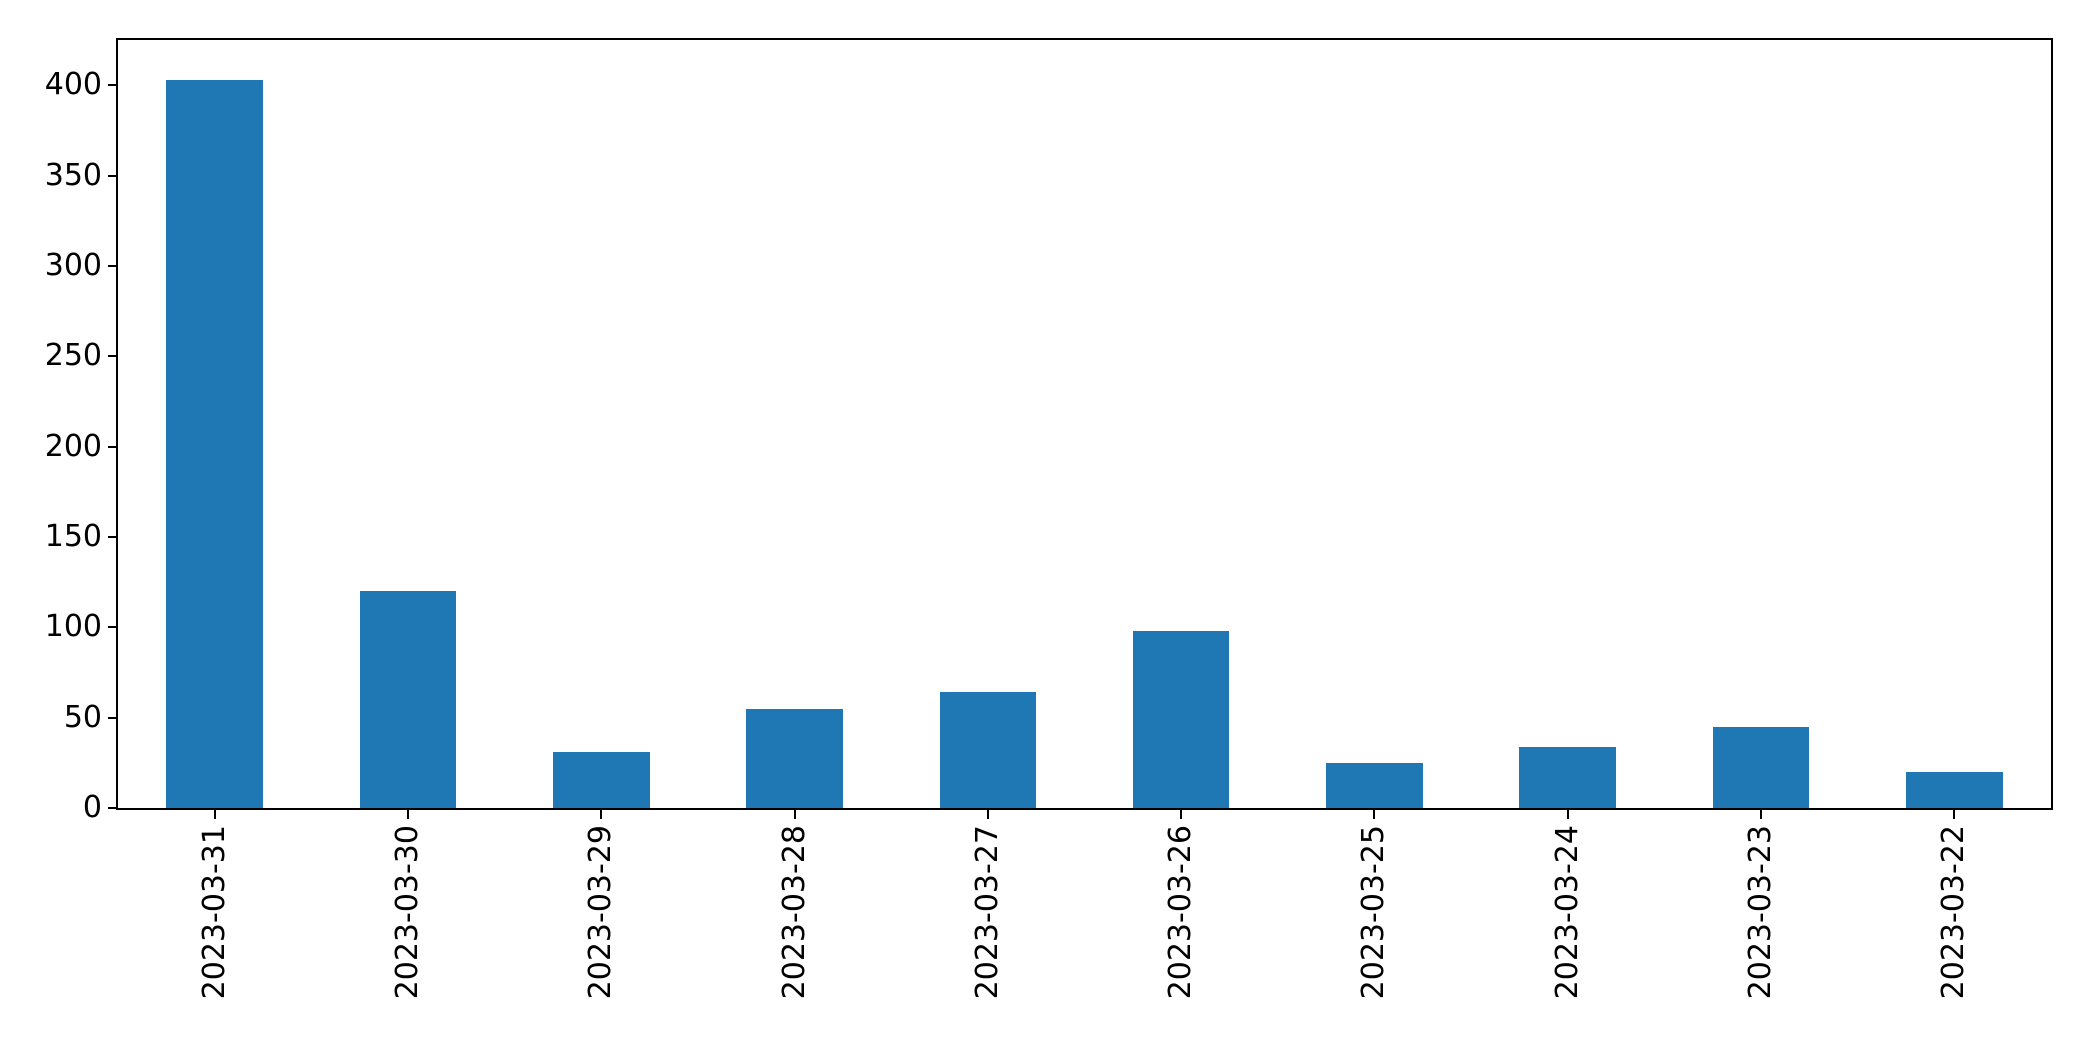 The height and width of the screenshot is (1061, 2093). Describe the element at coordinates (73, 85) in the screenshot. I see `y-axis-tick-label: 400` at that location.